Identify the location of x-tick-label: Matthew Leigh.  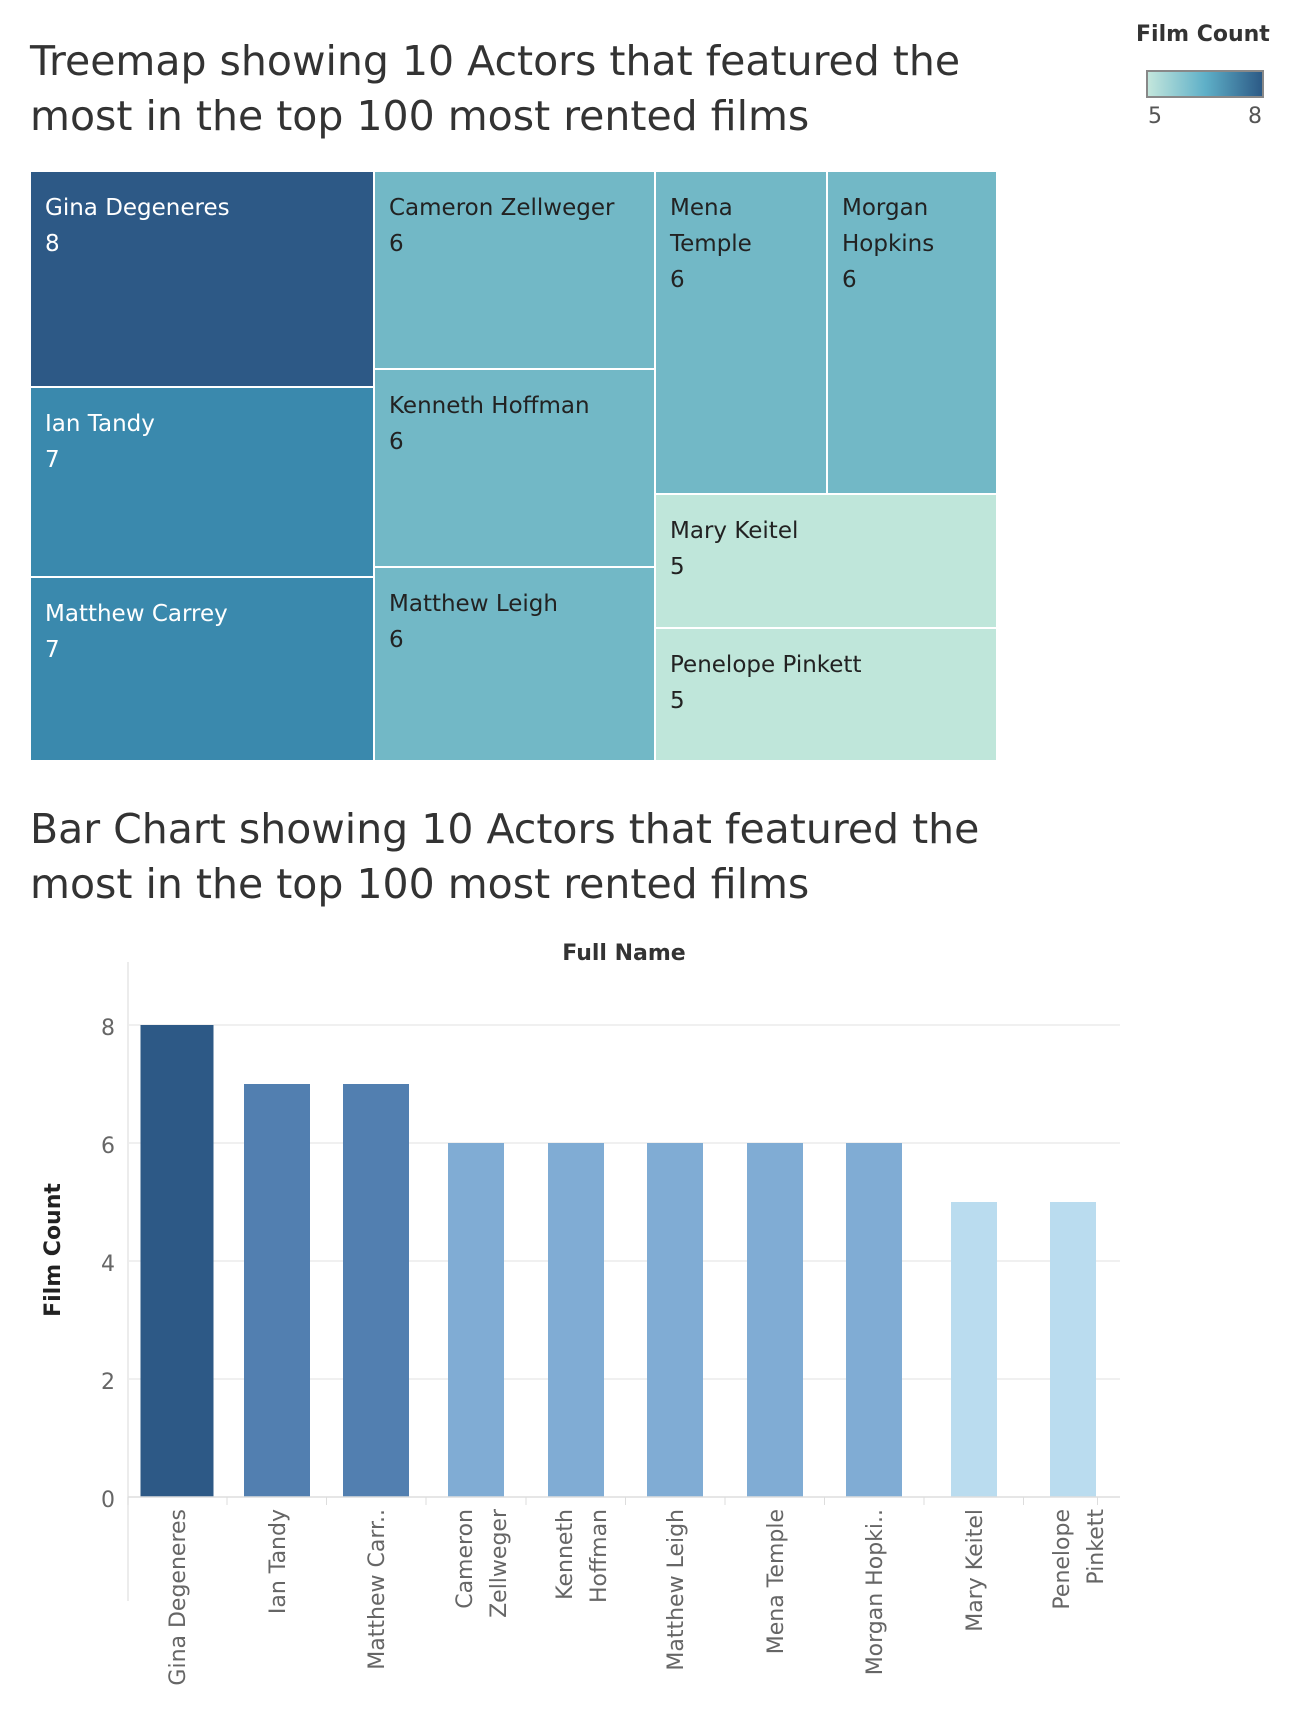
(676, 1590).